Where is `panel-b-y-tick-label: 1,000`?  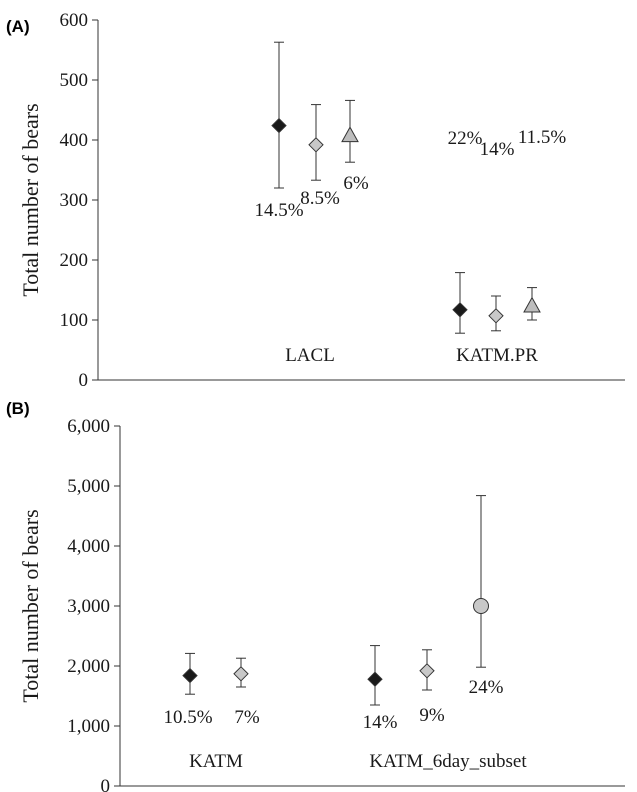
panel-b-y-tick-label: 1,000 is located at coordinates (88, 726).